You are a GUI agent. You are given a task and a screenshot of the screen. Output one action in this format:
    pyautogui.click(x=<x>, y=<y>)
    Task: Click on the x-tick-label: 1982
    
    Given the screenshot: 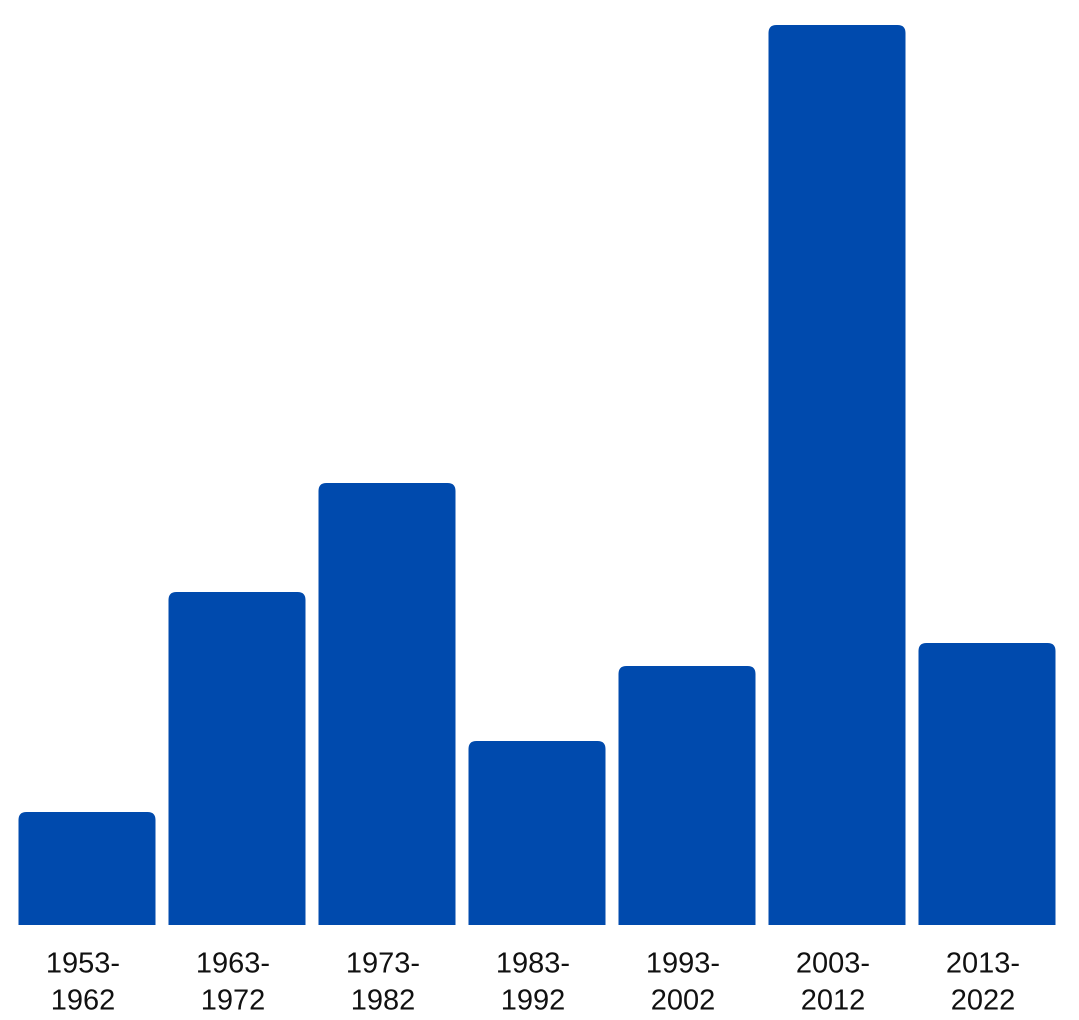 What is the action you would take?
    pyautogui.click(x=383, y=1001)
    